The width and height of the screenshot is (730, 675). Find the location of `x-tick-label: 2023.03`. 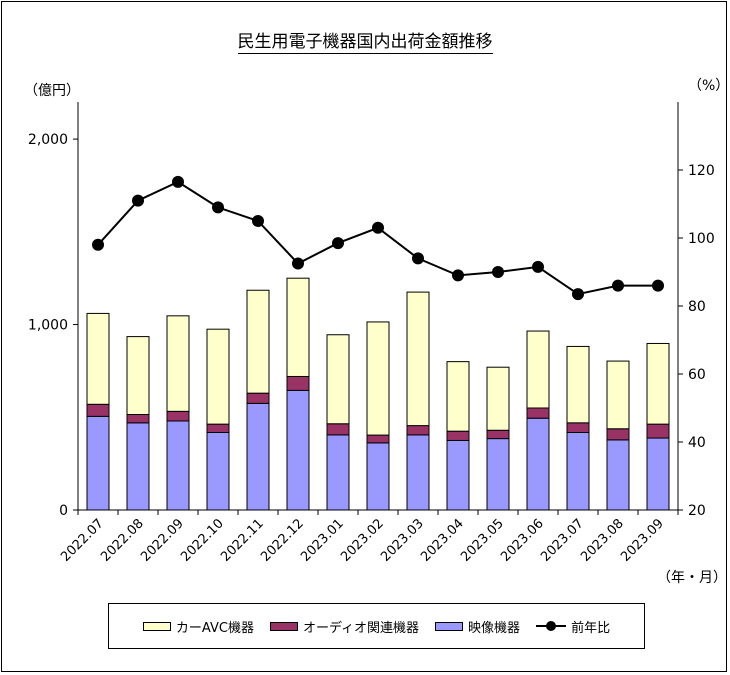

x-tick-label: 2023.03 is located at coordinates (402, 540).